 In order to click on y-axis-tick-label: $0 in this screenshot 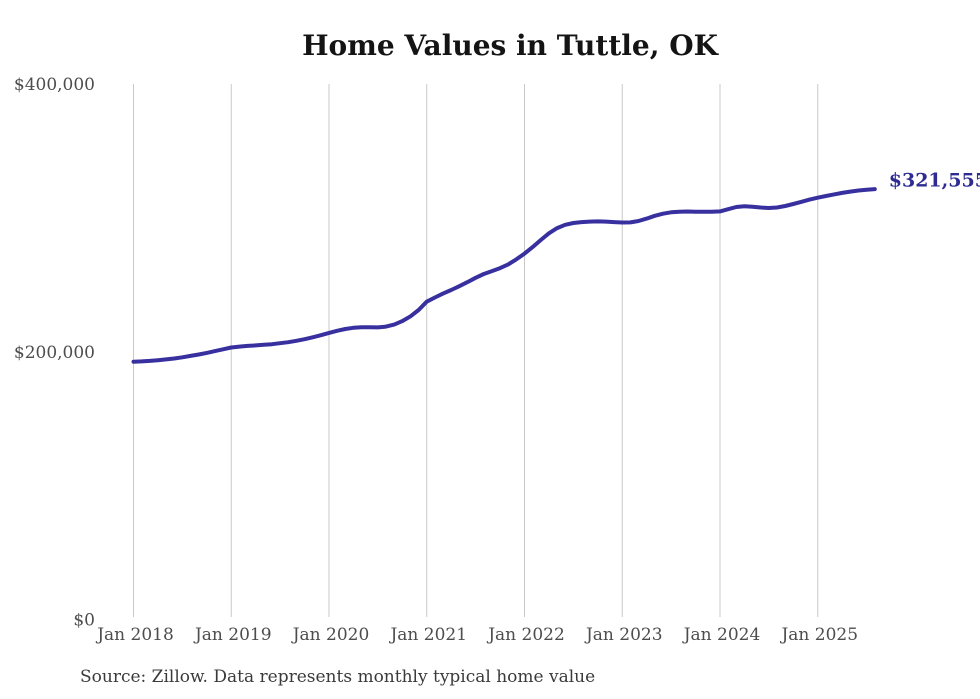, I will do `click(84, 621)`.